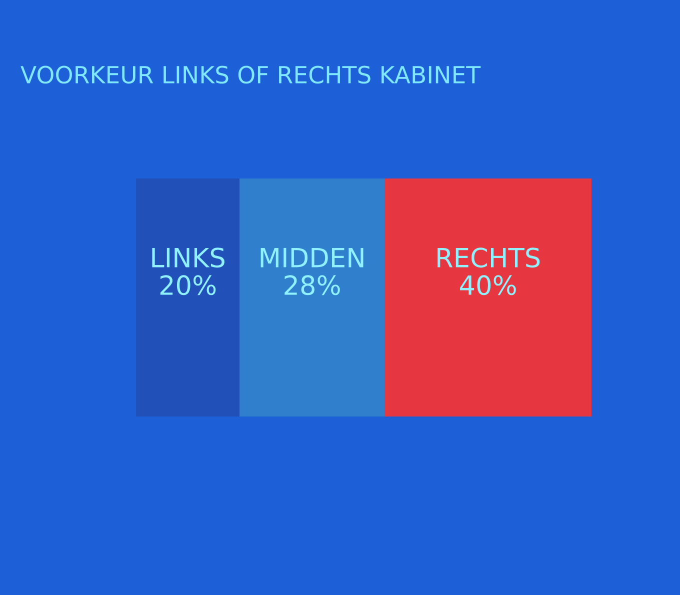 The width and height of the screenshot is (680, 595). What do you see at coordinates (188, 285) in the screenshot?
I see `data-label: 20%` at bounding box center [188, 285].